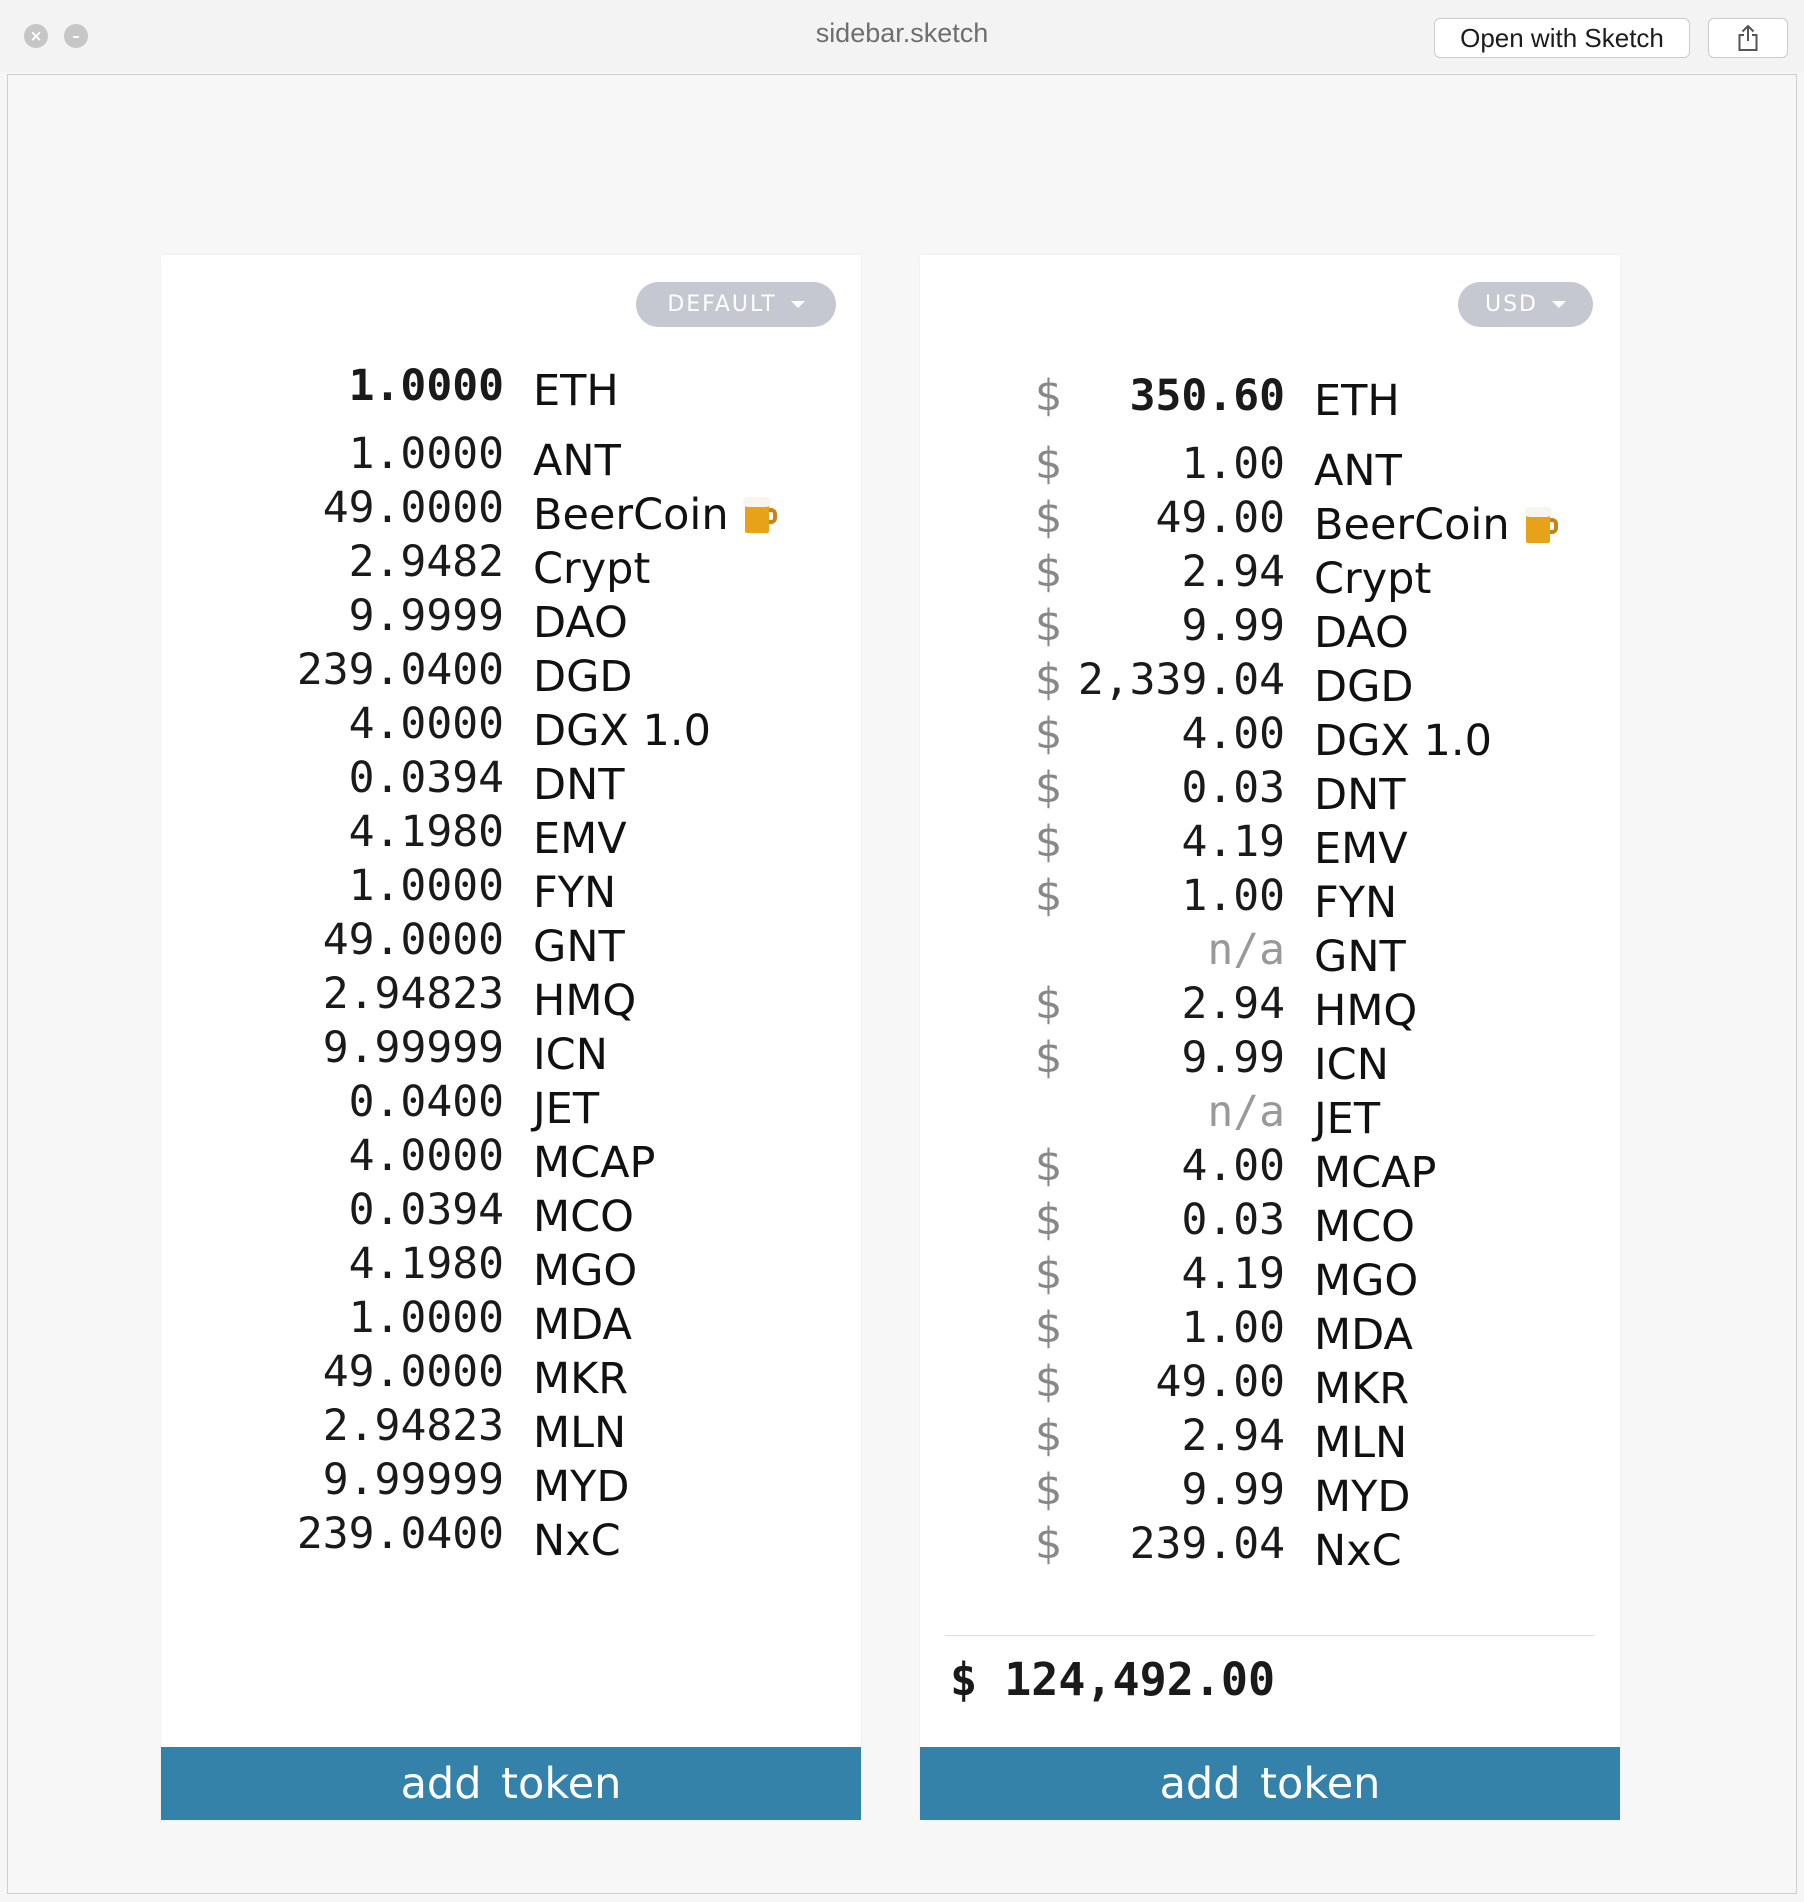 The image size is (1804, 1902). Describe the element at coordinates (579, 947) in the screenshot. I see `token-symbol: GNT` at that location.